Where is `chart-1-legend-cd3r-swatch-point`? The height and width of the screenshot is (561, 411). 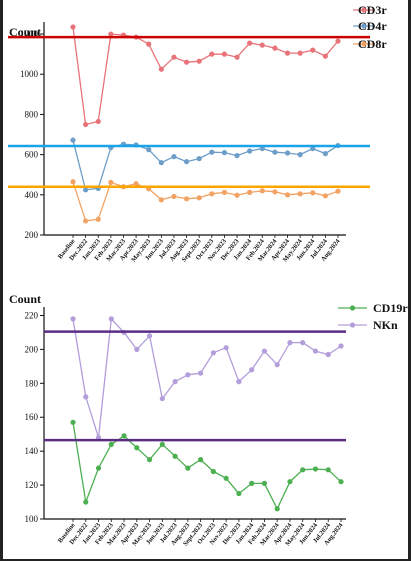 chart-1-legend-cd3r-swatch-point is located at coordinates (364, 10).